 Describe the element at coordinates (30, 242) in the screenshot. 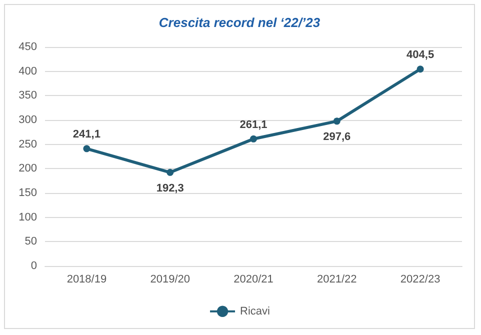

I see `y-tick-label: 50` at that location.